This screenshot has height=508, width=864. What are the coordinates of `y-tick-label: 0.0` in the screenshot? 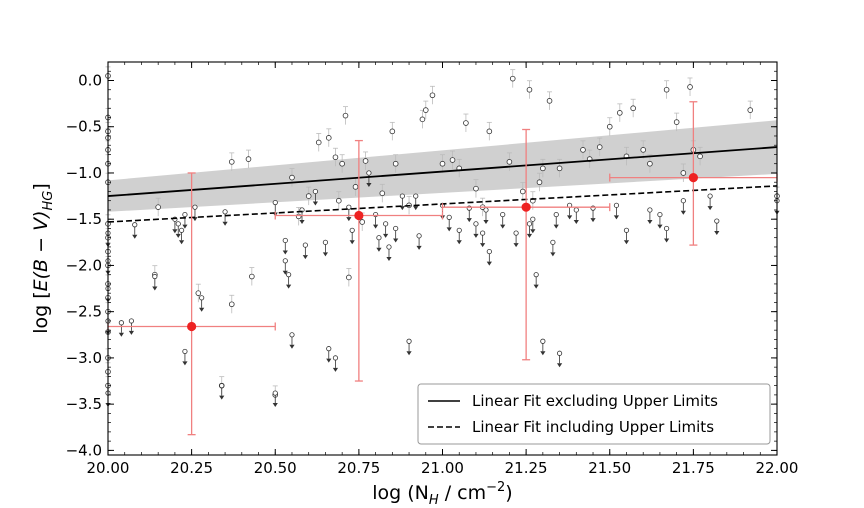 It's located at (90, 80).